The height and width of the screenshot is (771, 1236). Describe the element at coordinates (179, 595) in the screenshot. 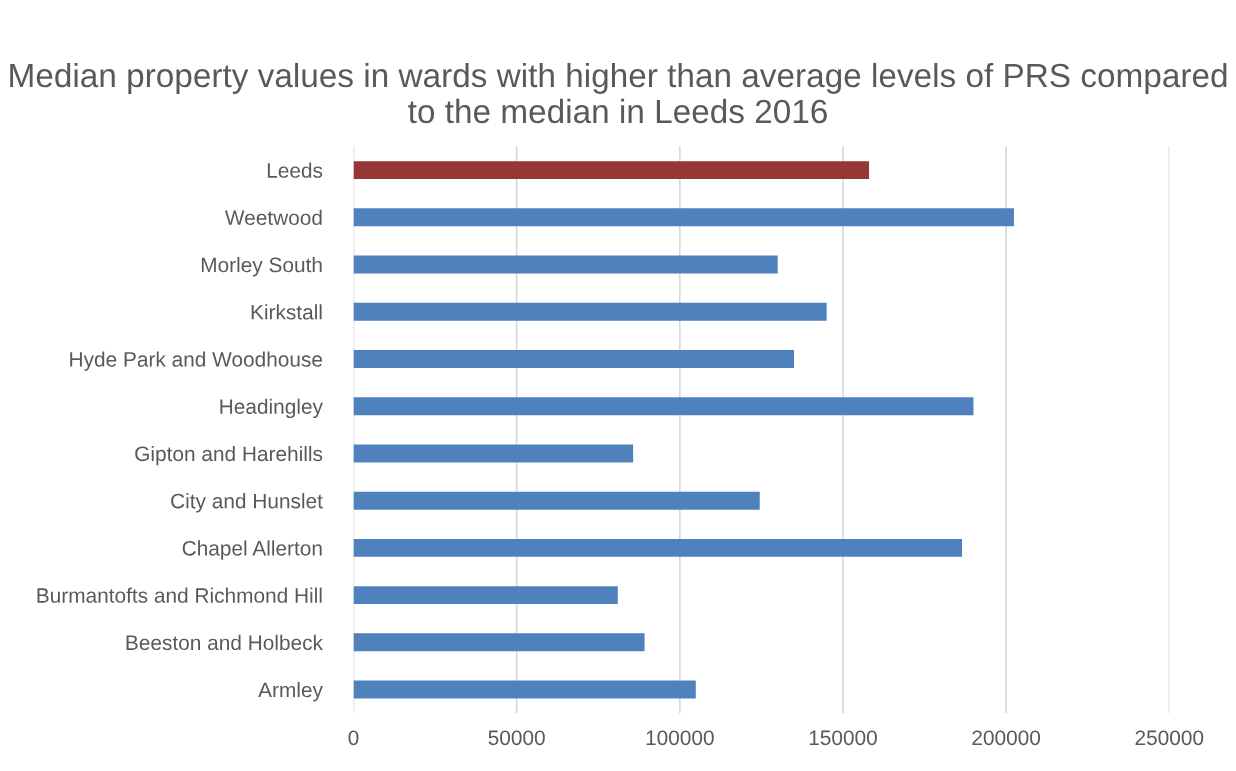

I see `y-tick-label: Burmantofts and Richmond Hill` at that location.